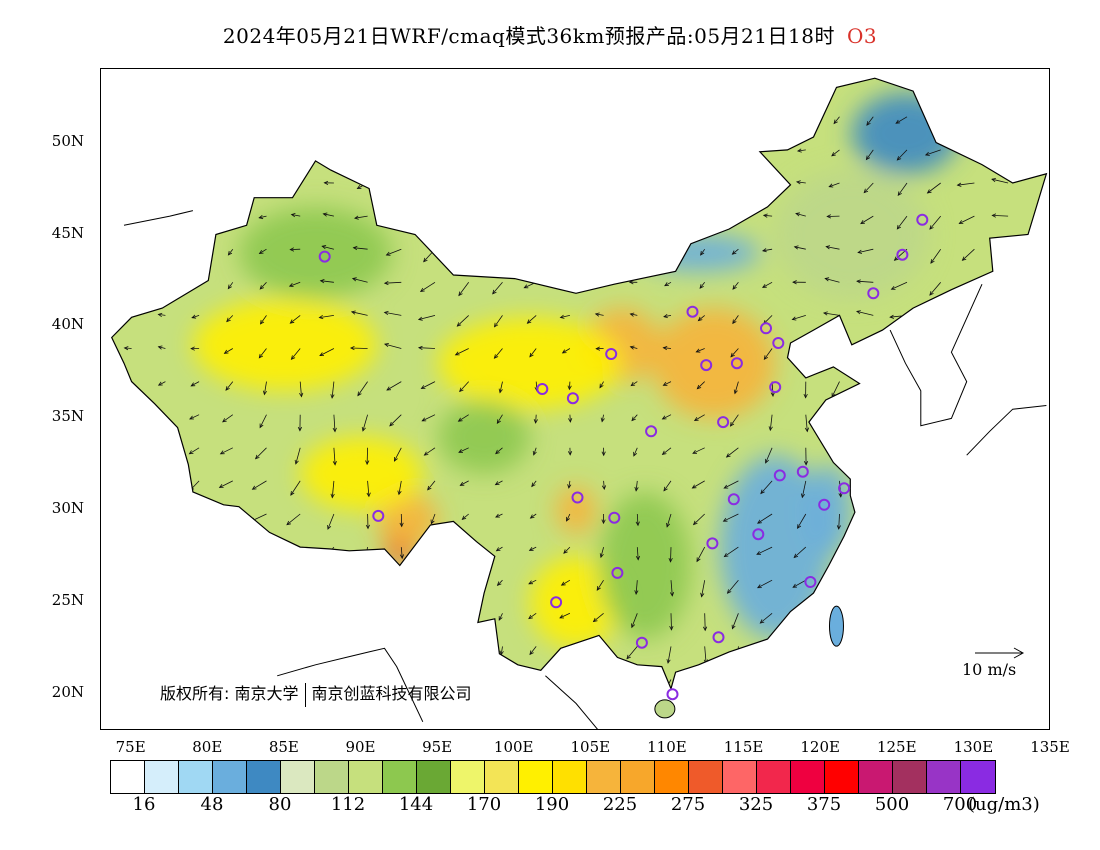  I want to click on lon-label-135E: 135E, so click(1050, 747).